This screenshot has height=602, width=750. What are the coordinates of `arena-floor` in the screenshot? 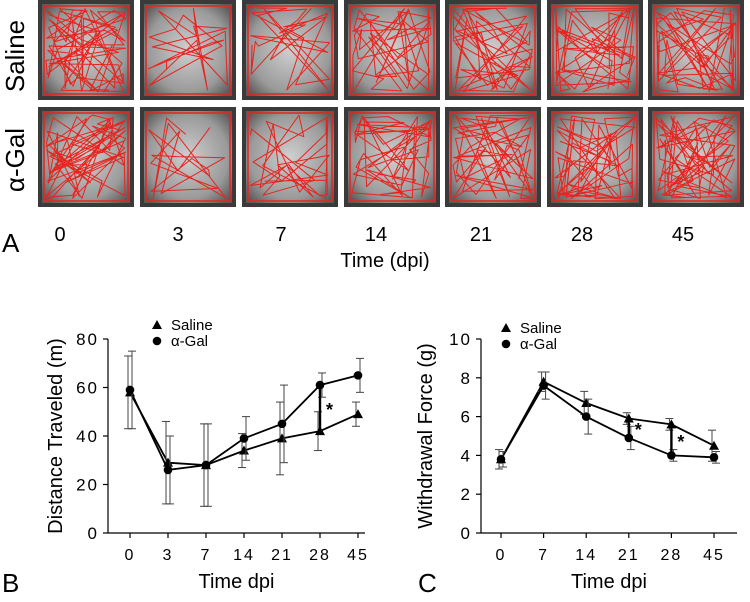 It's located at (188, 50).